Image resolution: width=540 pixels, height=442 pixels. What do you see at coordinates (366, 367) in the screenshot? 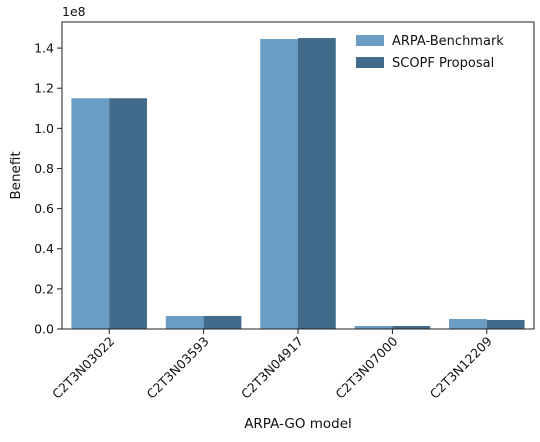
I see `x-tick-label: C2T3N07000` at bounding box center [366, 367].